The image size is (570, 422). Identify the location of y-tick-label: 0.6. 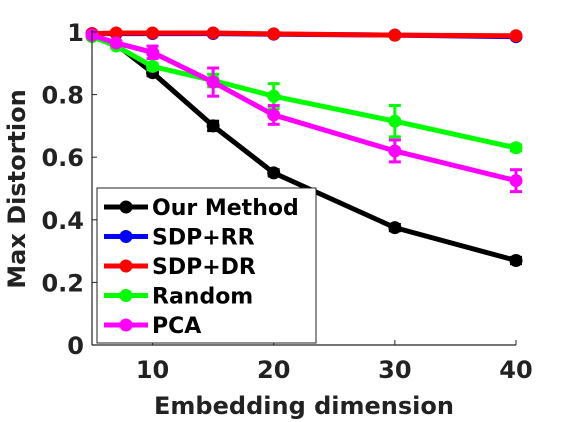
(62, 158).